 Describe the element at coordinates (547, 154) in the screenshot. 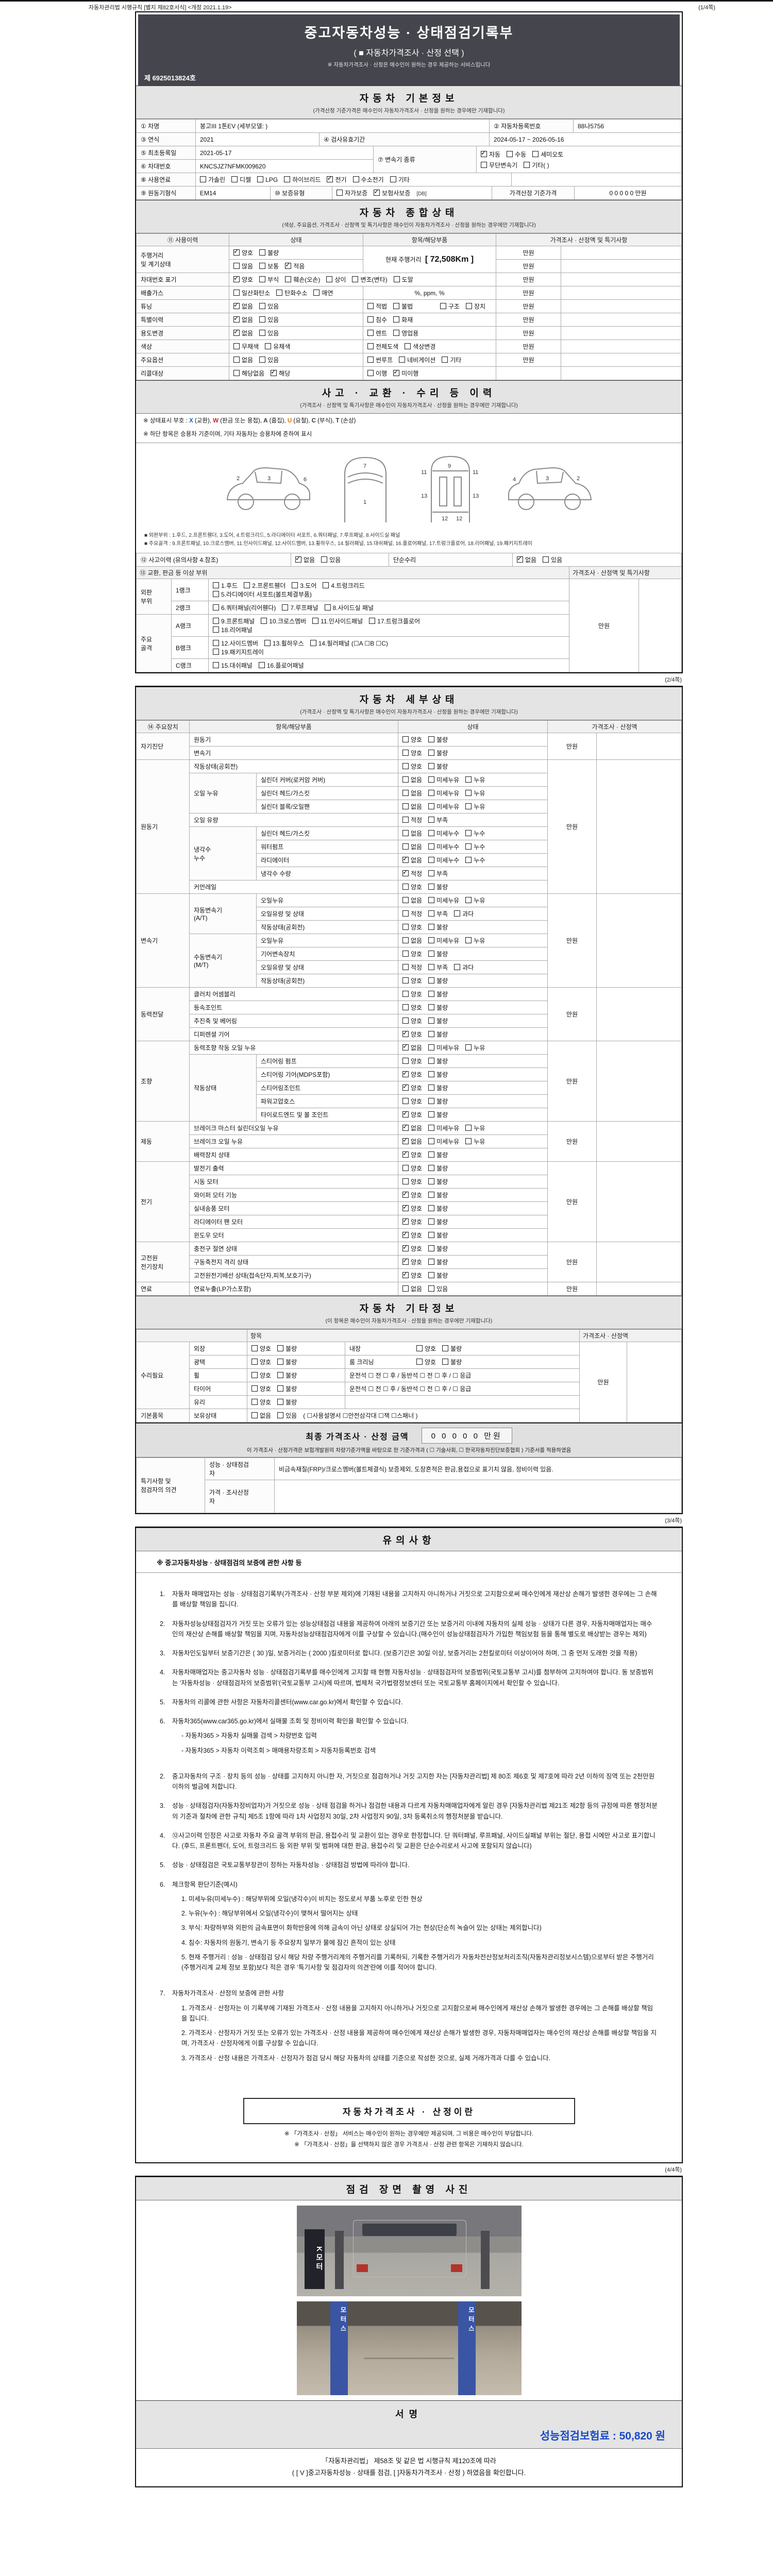

I see `checkbox-option: 세미오토` at that location.